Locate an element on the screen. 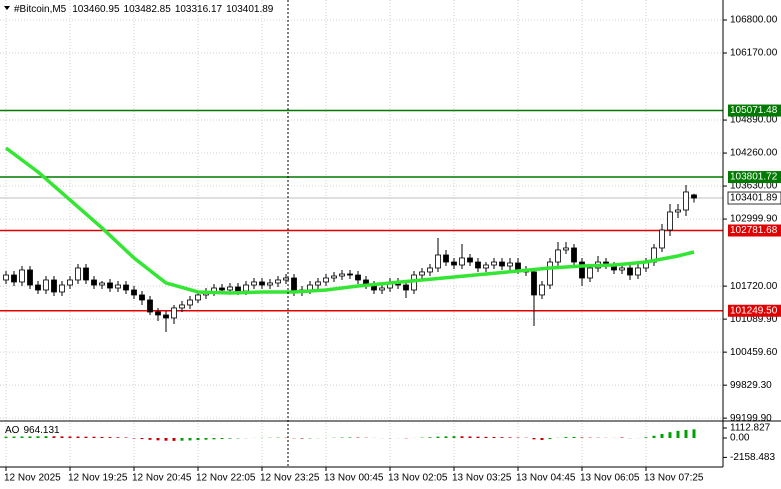 The height and width of the screenshot is (489, 781). header-title: #Bitcoin,M5 is located at coordinates (40, 9).